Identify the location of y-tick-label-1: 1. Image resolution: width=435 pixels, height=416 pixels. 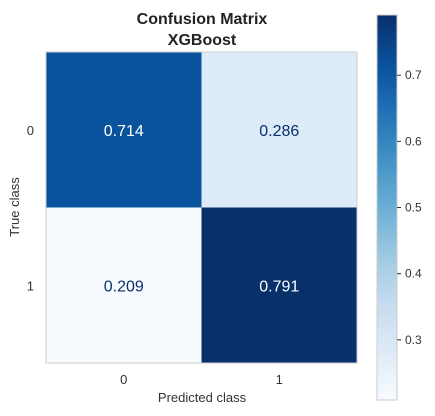
(30, 285).